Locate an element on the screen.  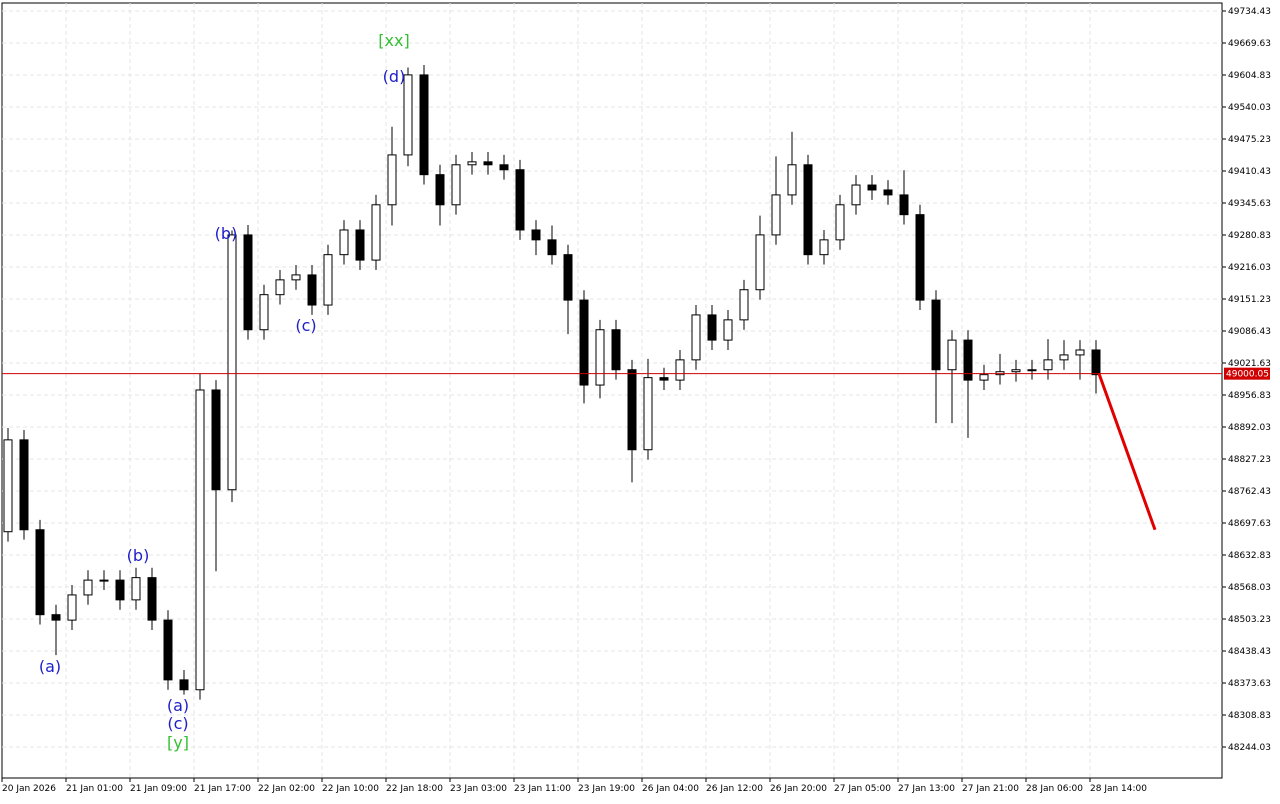
y-tick-label: 49216.03 is located at coordinates (1249, 268).